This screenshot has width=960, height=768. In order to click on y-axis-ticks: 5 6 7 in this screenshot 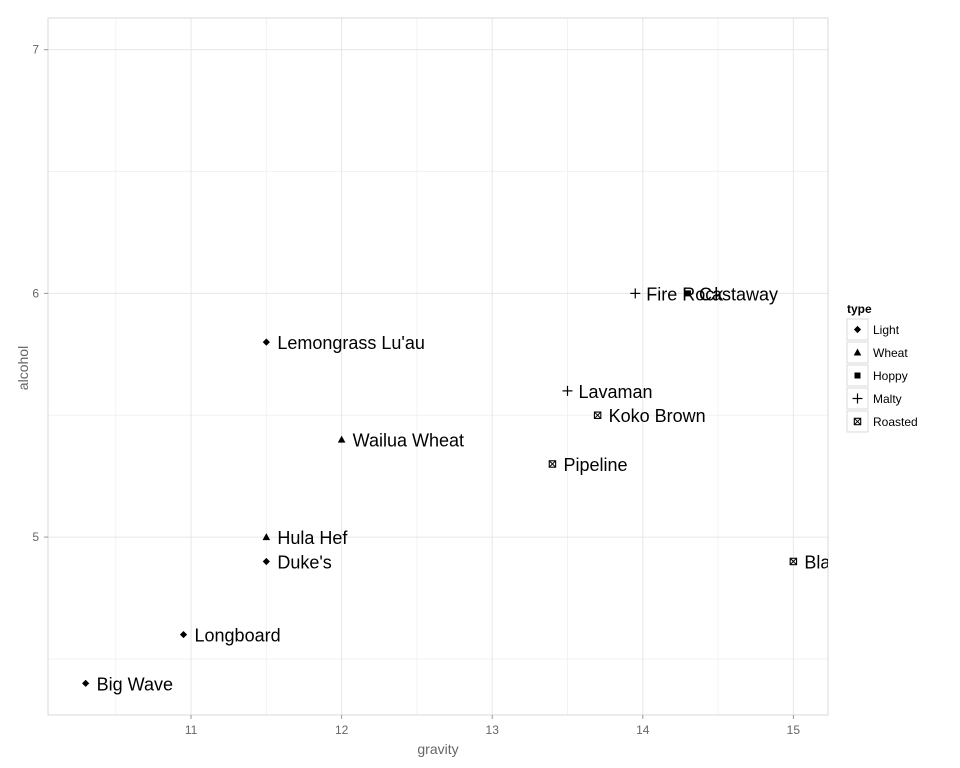, I will do `click(40, 293)`.